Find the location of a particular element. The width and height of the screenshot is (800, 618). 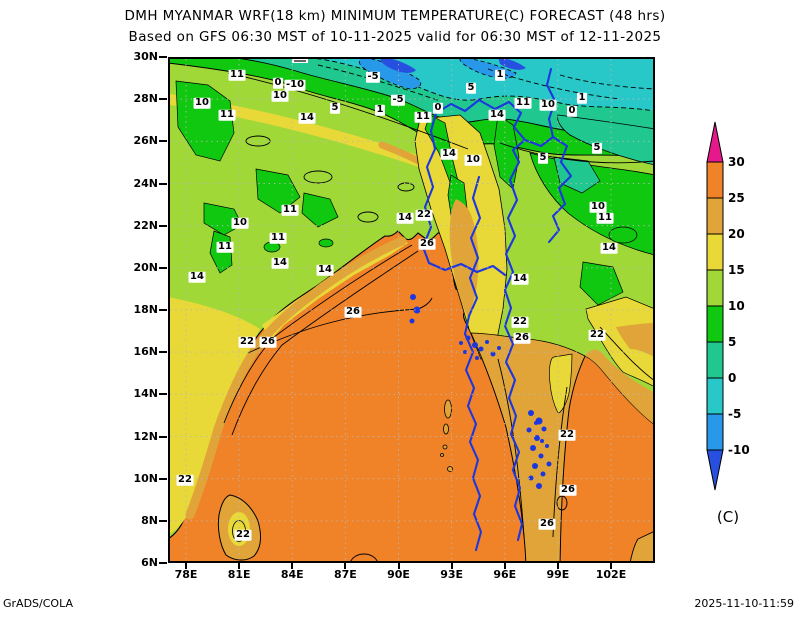

colorbar-tick-label: 20 is located at coordinates (736, 234).